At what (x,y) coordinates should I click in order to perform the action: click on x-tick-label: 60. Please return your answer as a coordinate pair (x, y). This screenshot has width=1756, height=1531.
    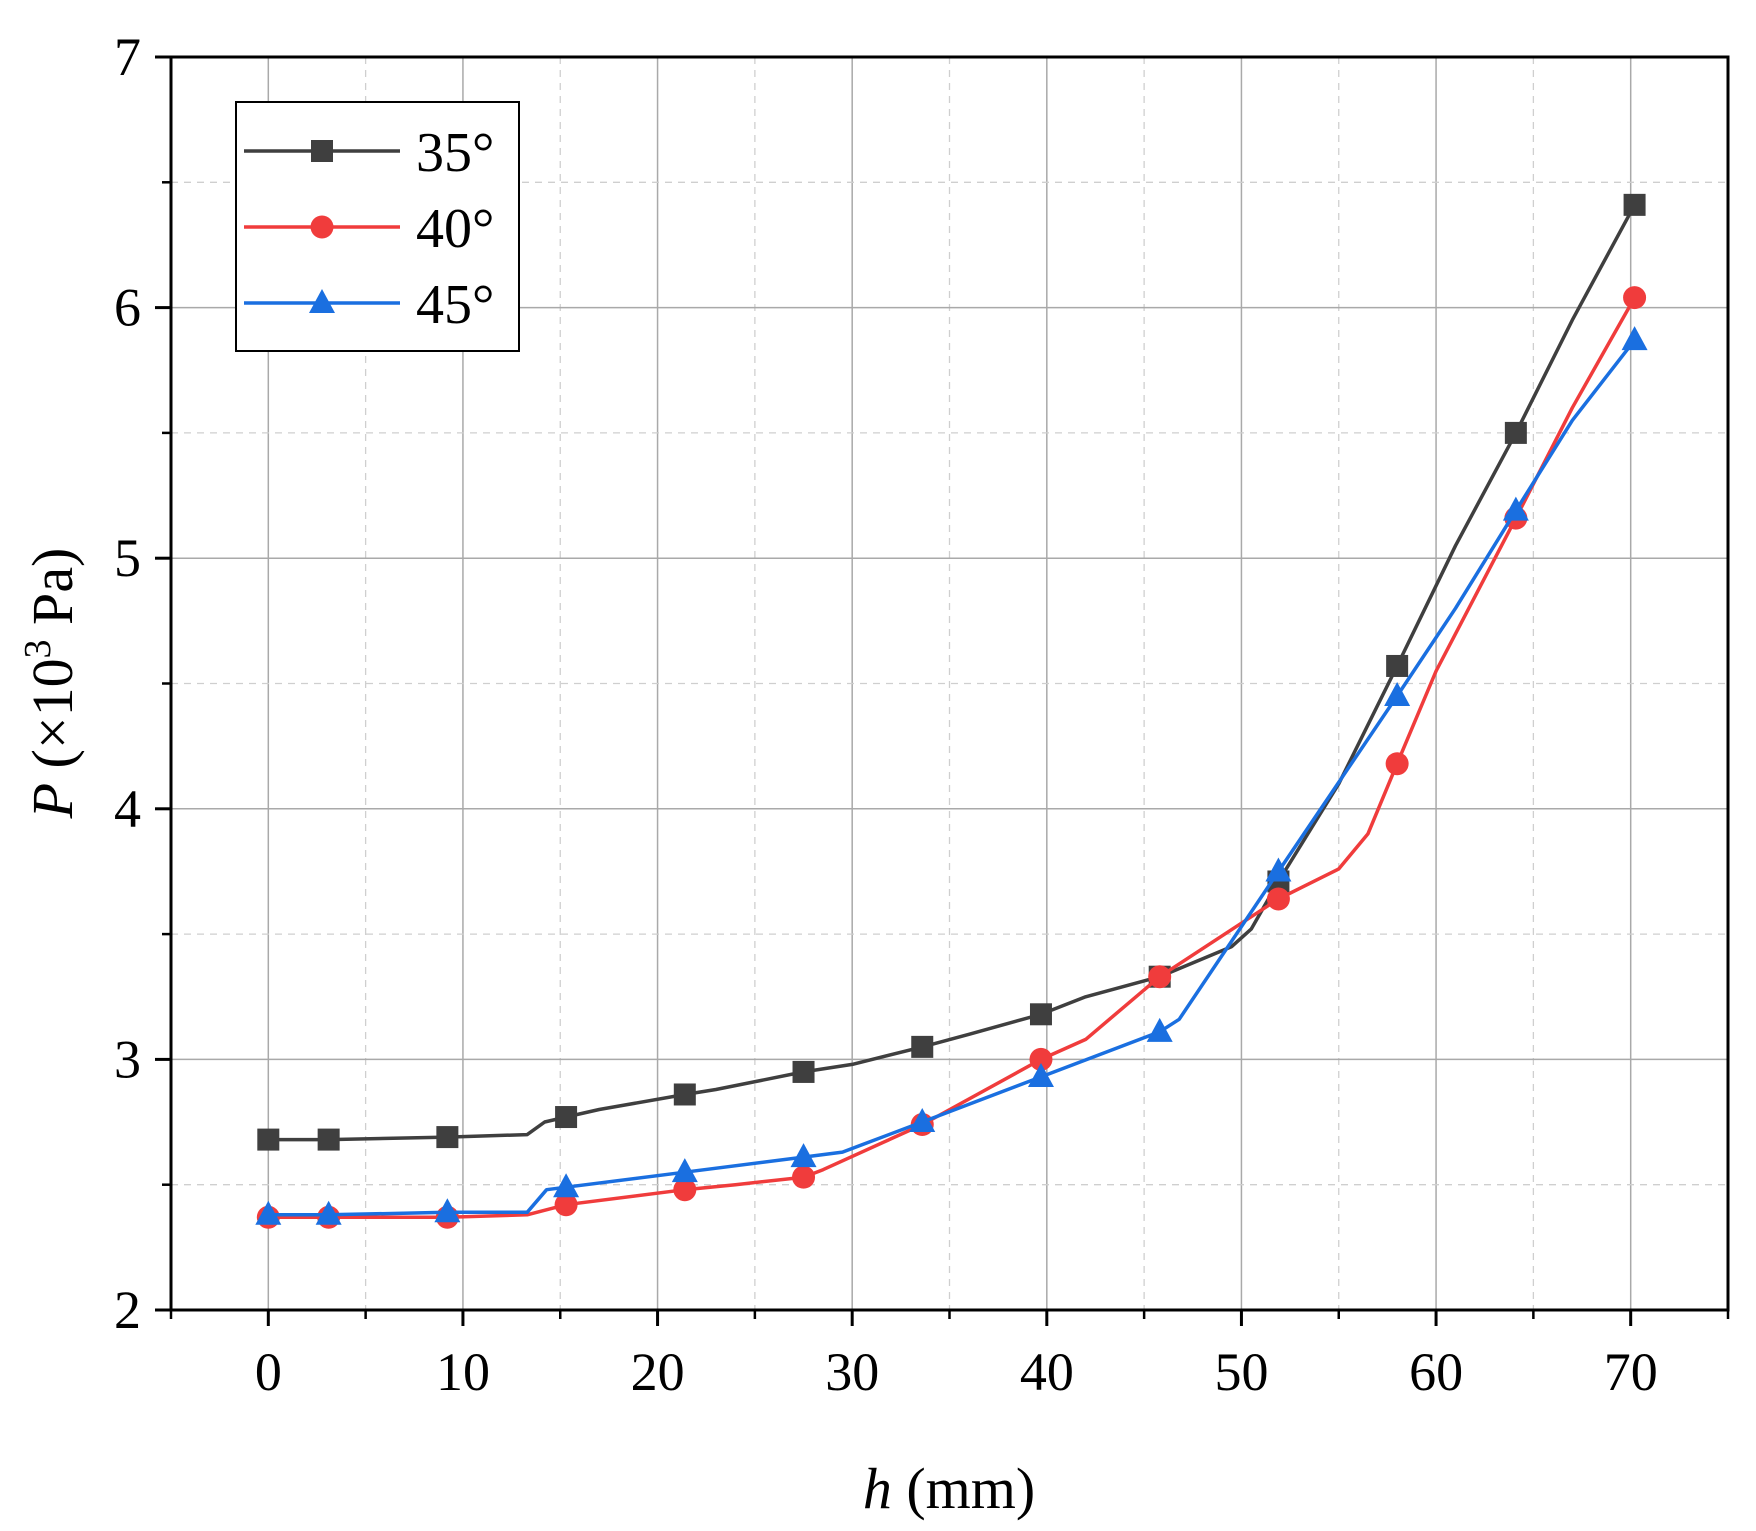
    Looking at the image, I should click on (1436, 1372).